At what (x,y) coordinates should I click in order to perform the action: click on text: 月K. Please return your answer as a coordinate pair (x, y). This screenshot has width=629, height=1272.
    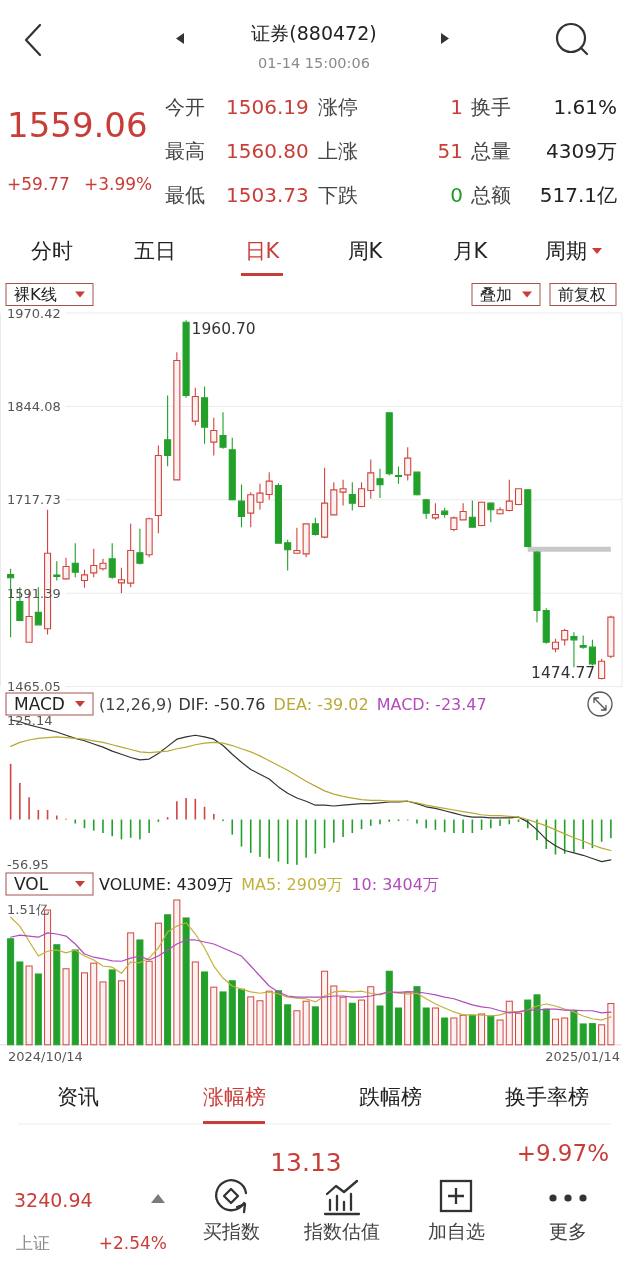
    Looking at the image, I should click on (470, 251).